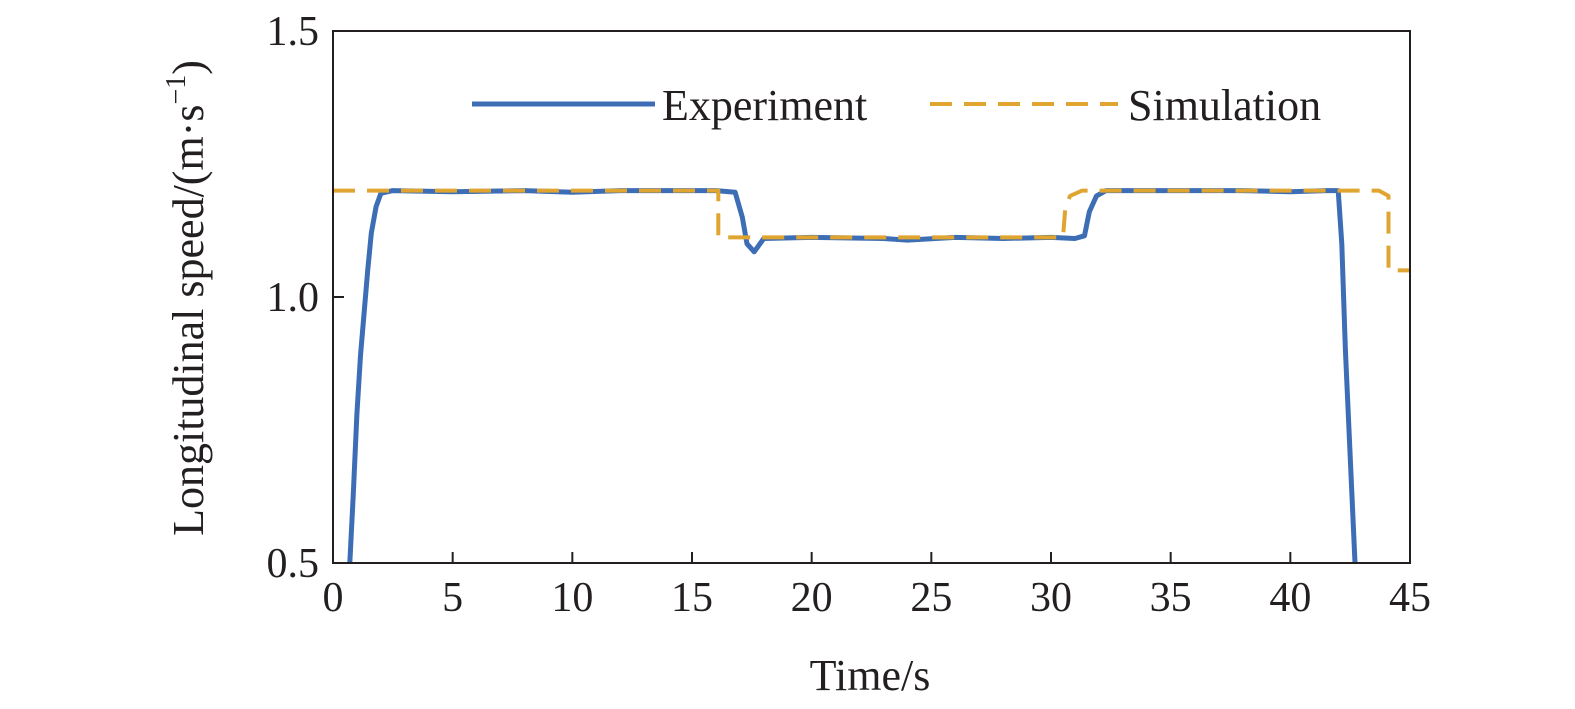  I want to click on x-tick-label-40: 40, so click(1290, 598).